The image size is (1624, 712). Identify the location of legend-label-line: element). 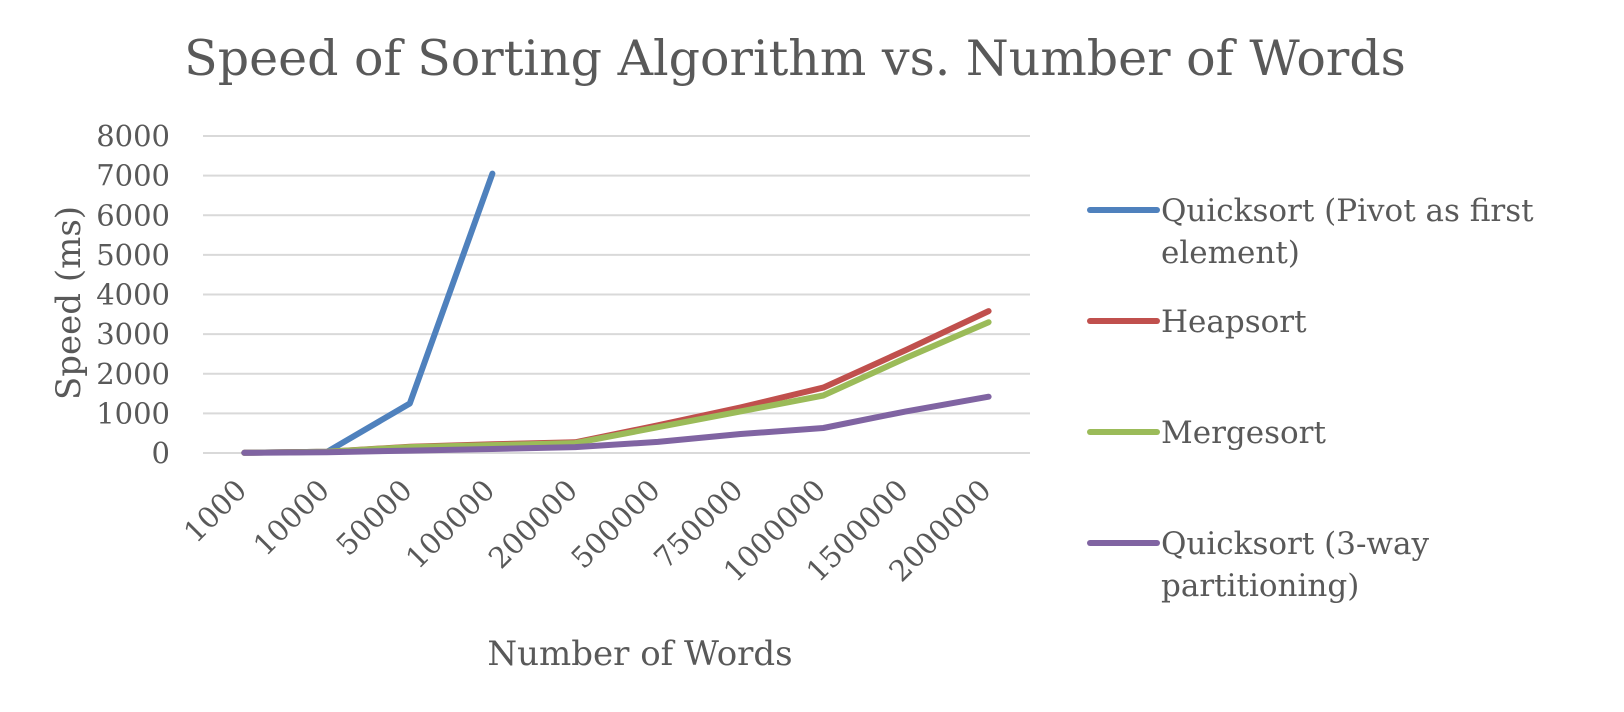
(1230, 253).